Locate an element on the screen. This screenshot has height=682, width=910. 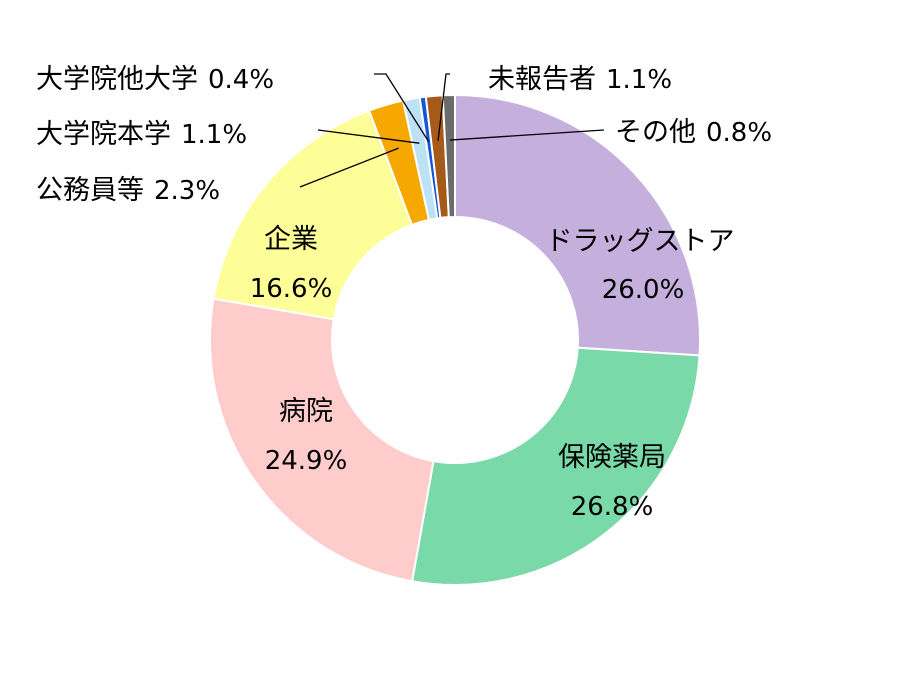
label-sonota: その他 0.8% is located at coordinates (693, 132).